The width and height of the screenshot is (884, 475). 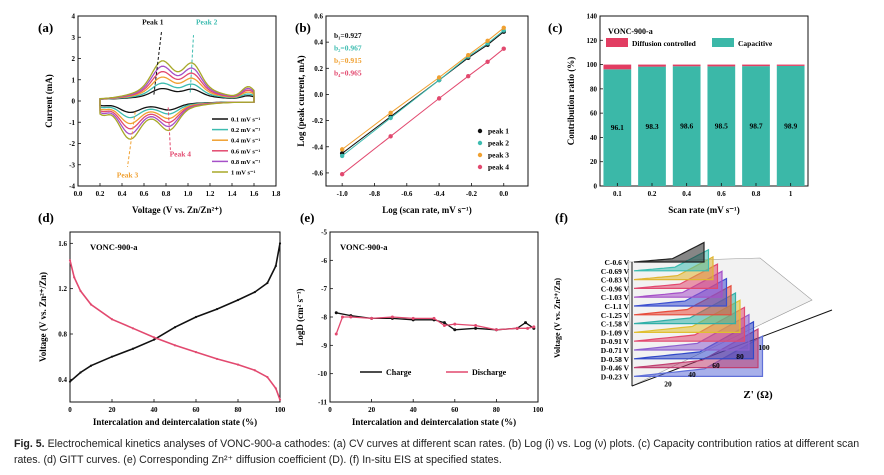 I want to click on e-chart-title: VONC-900-a, so click(x=364, y=247).